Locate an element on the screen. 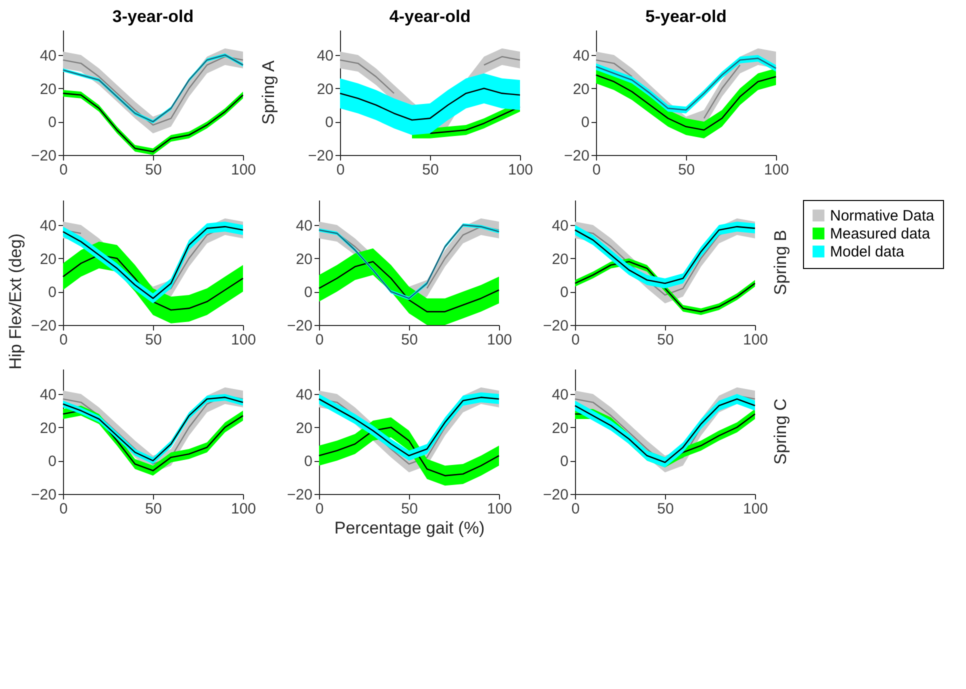 The image size is (966, 689). legend-label: Model data is located at coordinates (867, 252).